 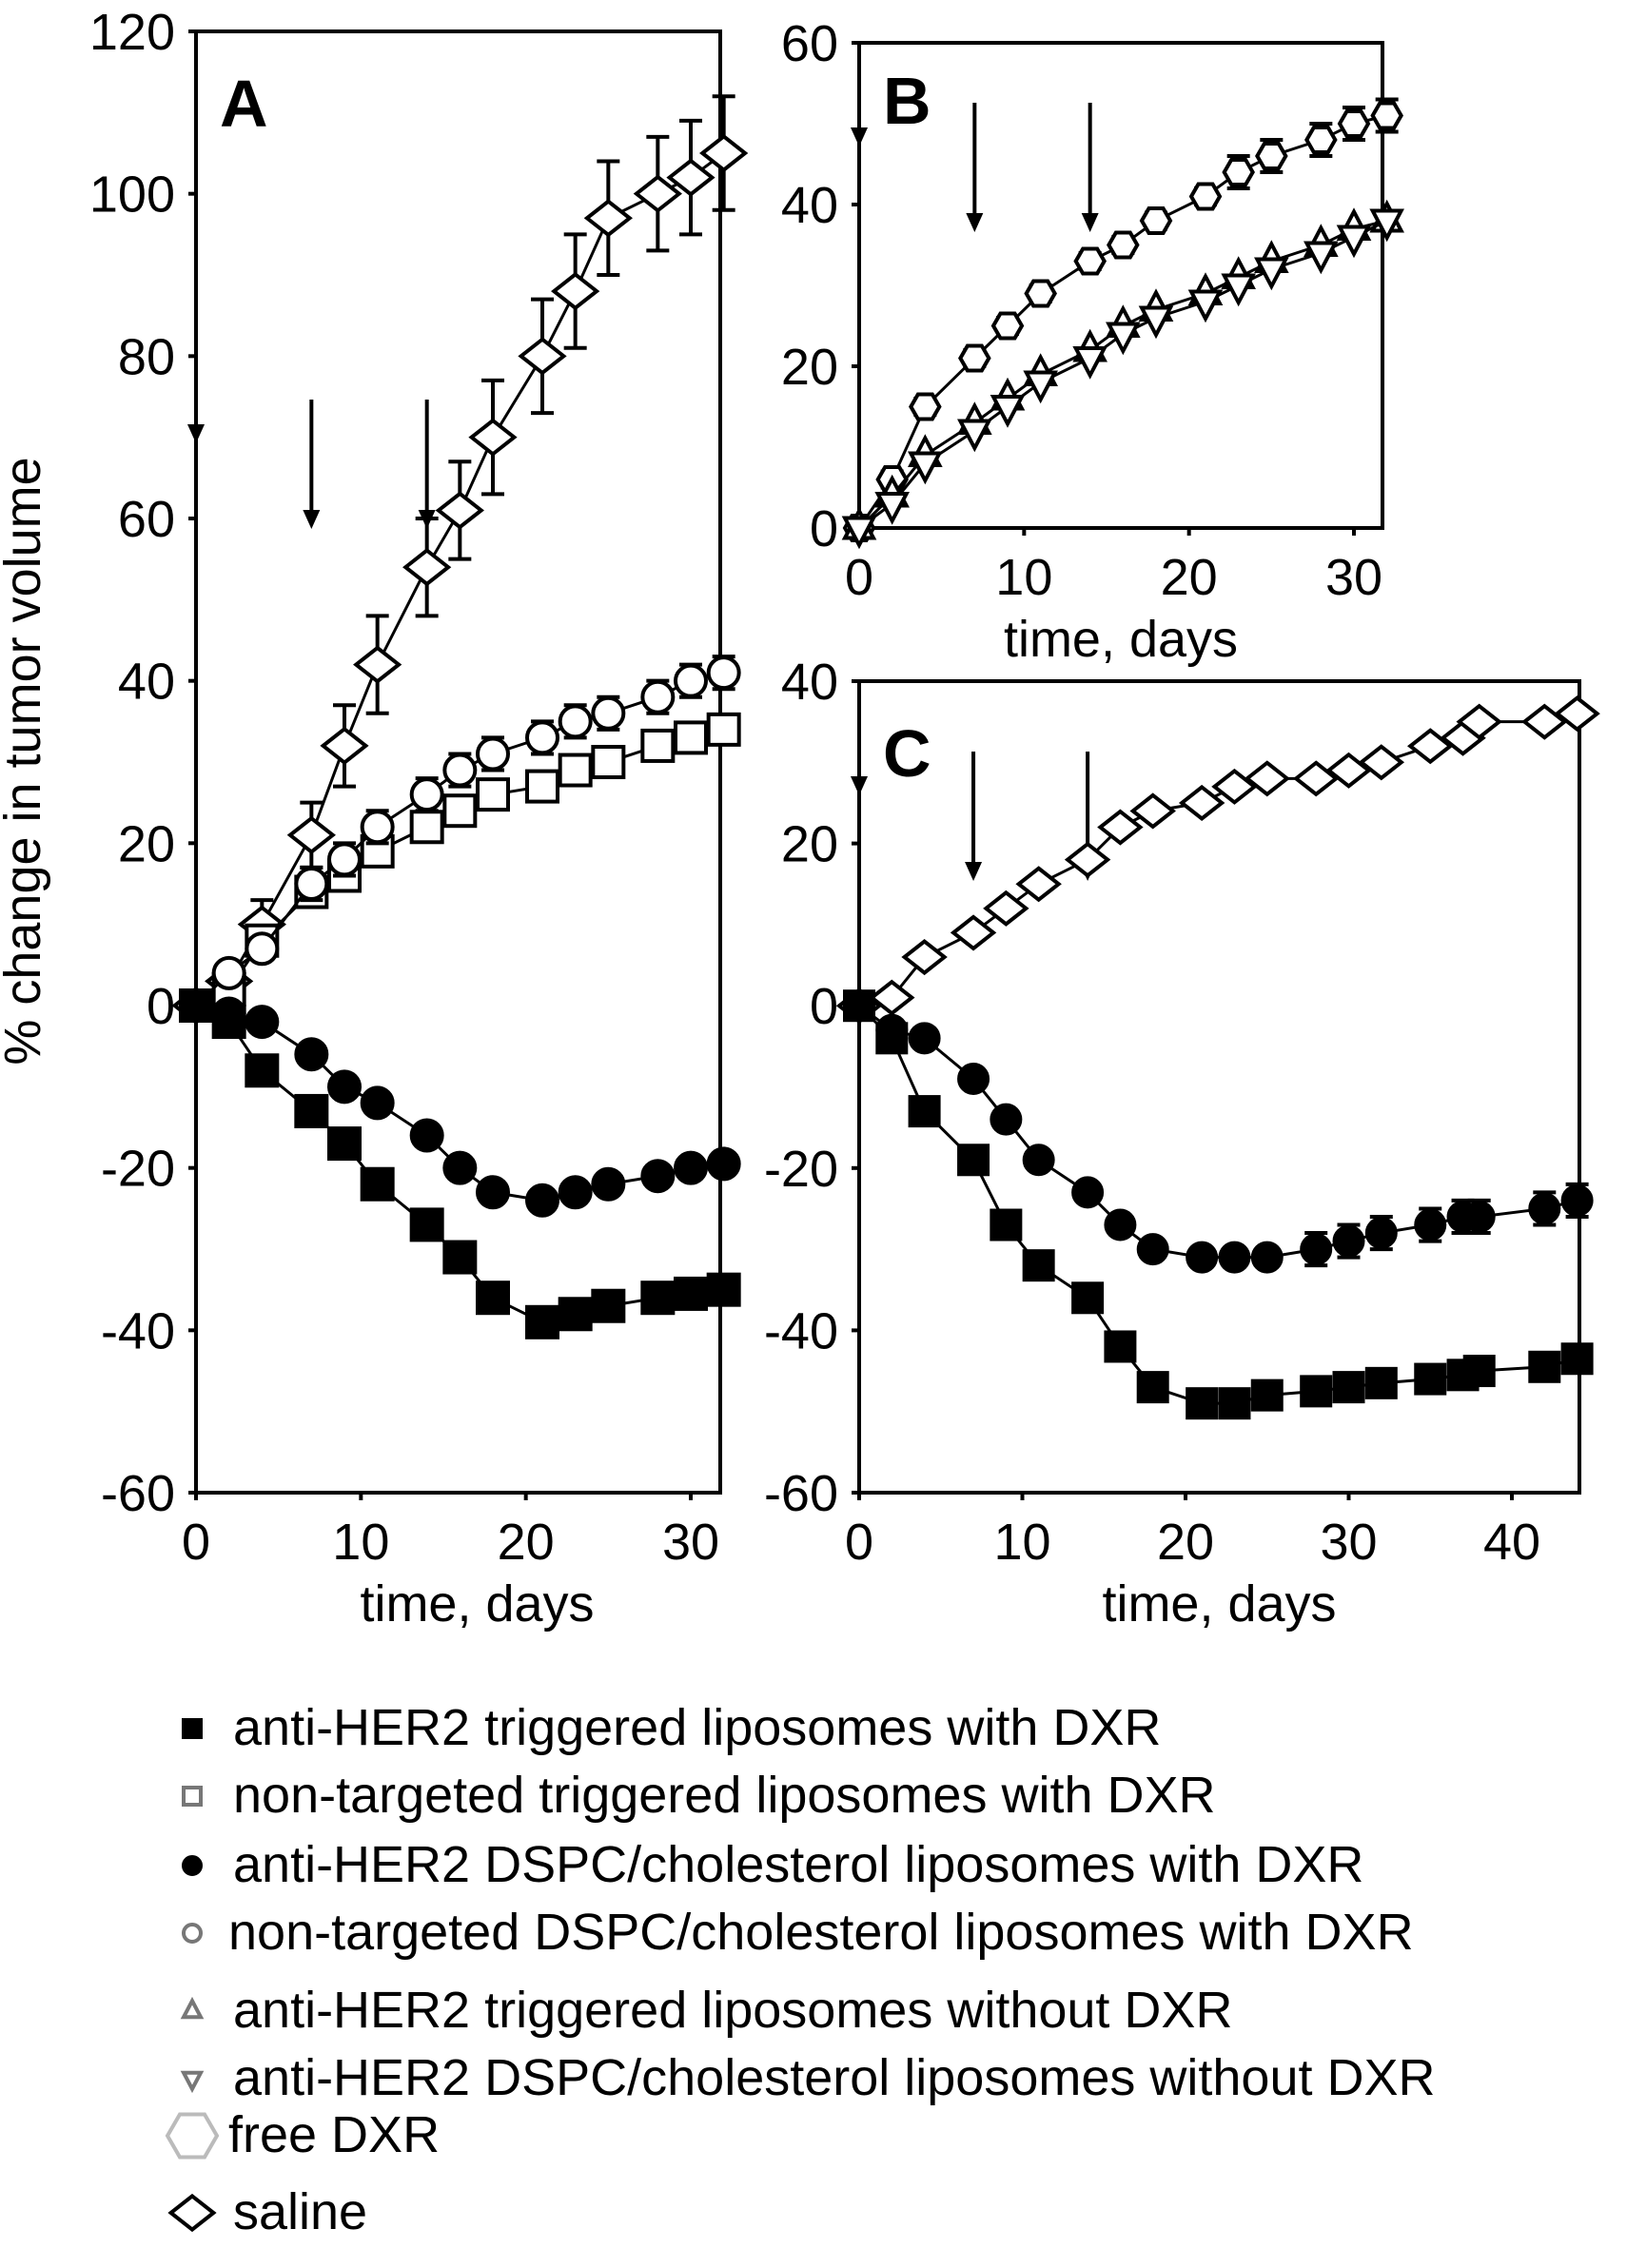 I want to click on x-tick-label: 20, so click(x=1189, y=577).